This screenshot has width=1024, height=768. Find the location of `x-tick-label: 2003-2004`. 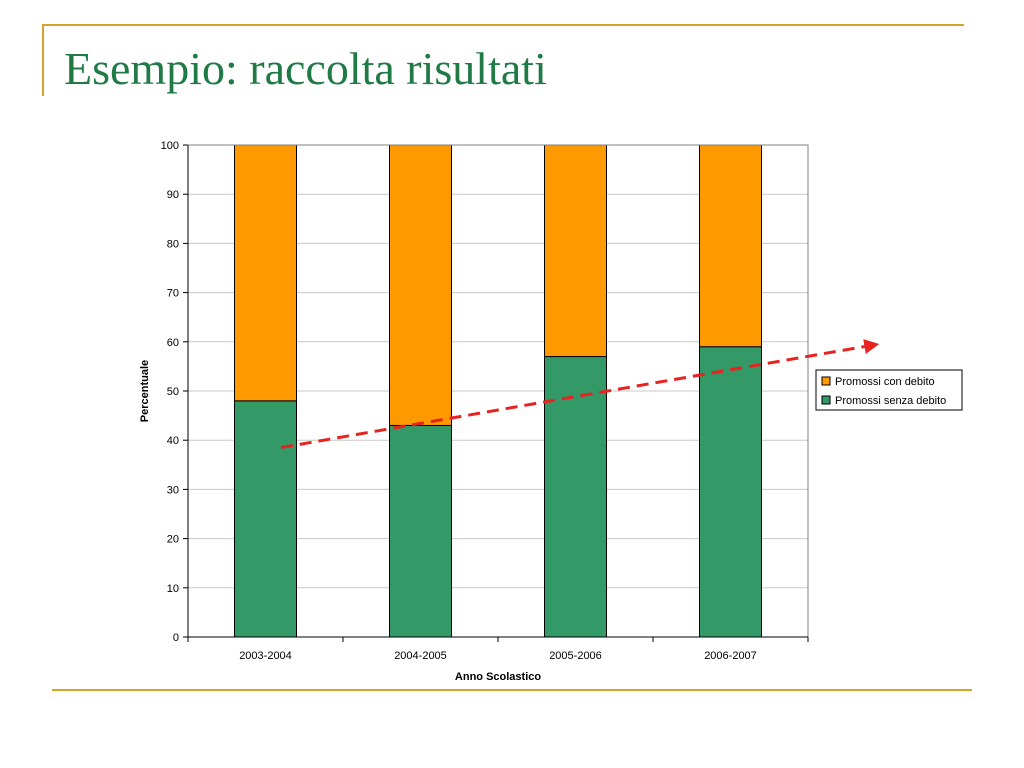

x-tick-label: 2003-2004 is located at coordinates (265, 656).